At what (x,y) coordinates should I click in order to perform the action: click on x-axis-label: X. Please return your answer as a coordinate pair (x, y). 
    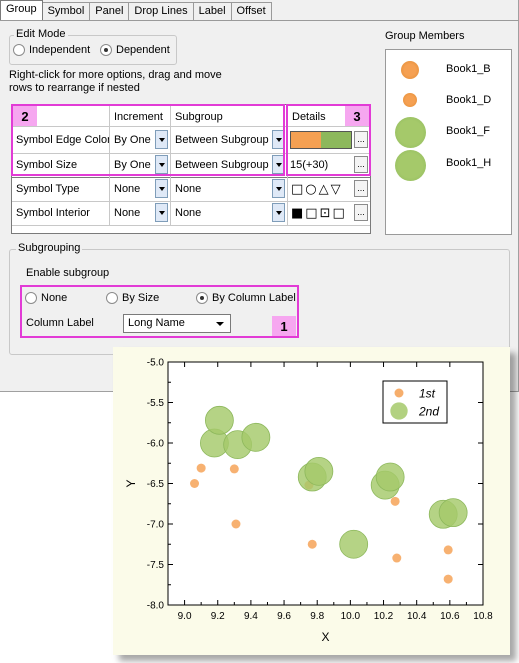
    Looking at the image, I should click on (325, 637).